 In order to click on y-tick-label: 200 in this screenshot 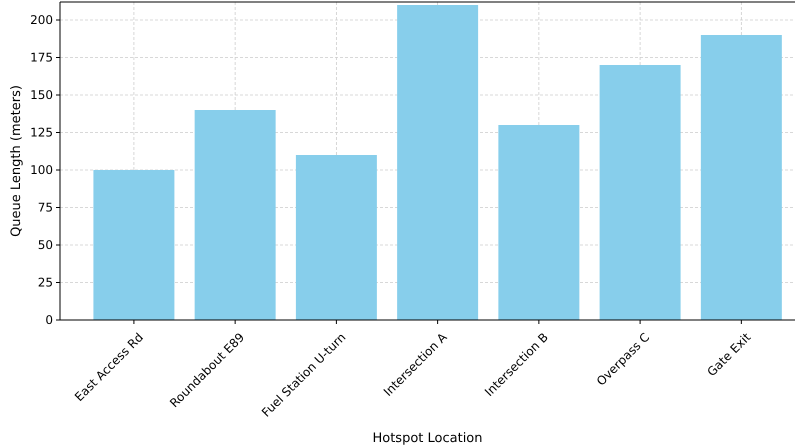, I will do `click(41, 20)`.